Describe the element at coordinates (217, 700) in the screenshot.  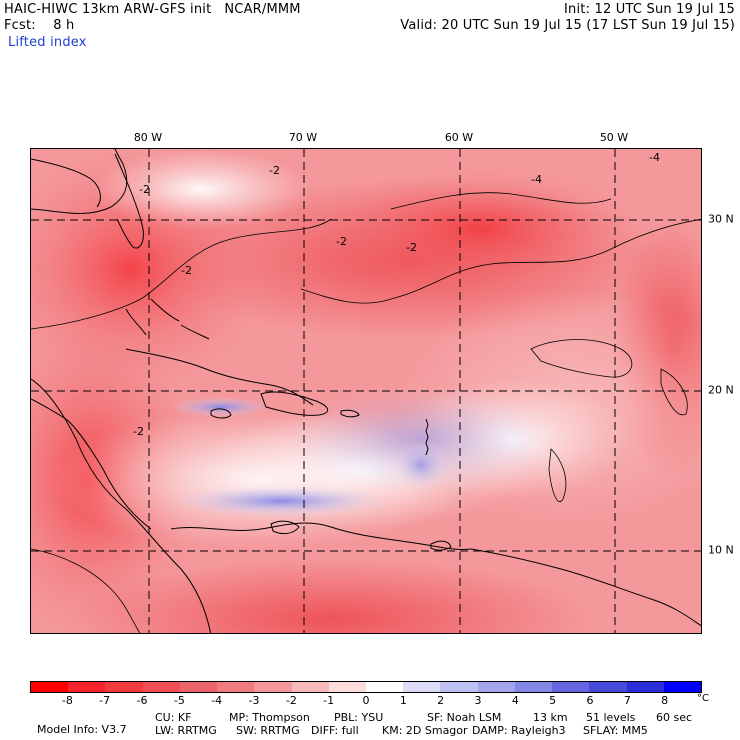
I see `colorbar-tick-label: -4` at that location.